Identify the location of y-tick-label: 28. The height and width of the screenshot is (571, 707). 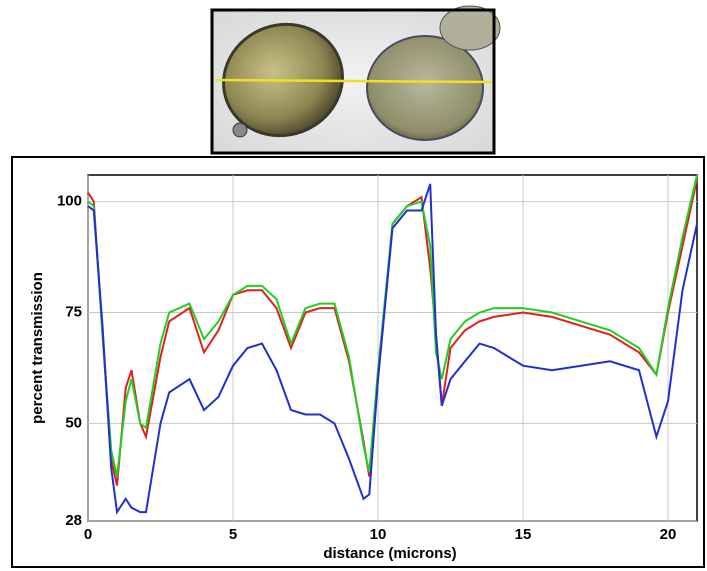
(73, 520).